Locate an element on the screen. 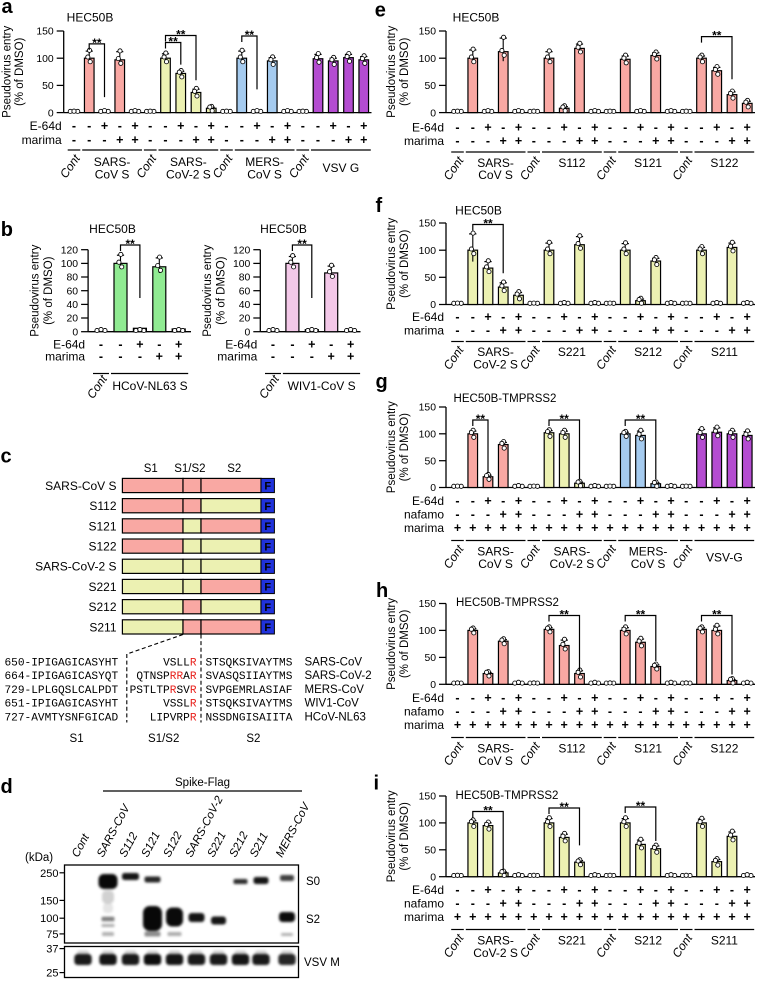 The height and width of the screenshot is (986, 760). svg-text: VSLLR is located at coordinates (180, 664).